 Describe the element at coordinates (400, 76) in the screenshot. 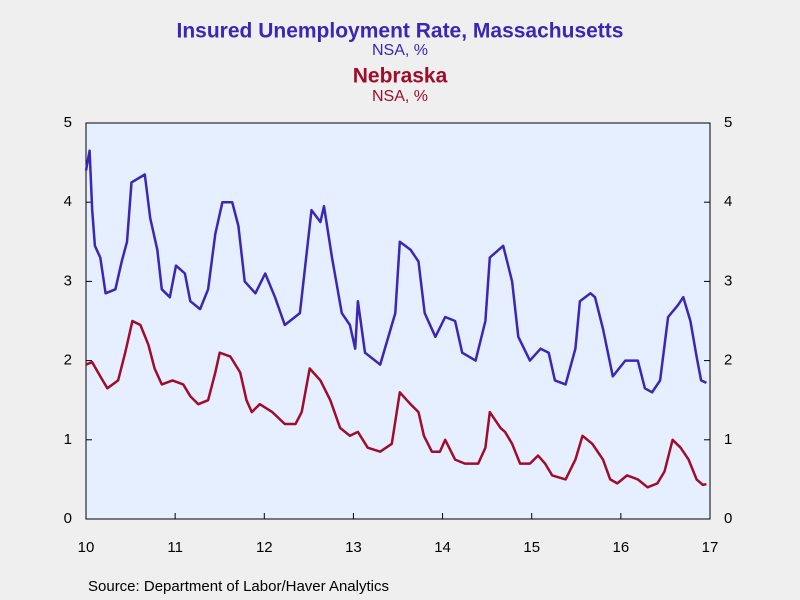

I see `chart-title-2: Nebraska` at that location.